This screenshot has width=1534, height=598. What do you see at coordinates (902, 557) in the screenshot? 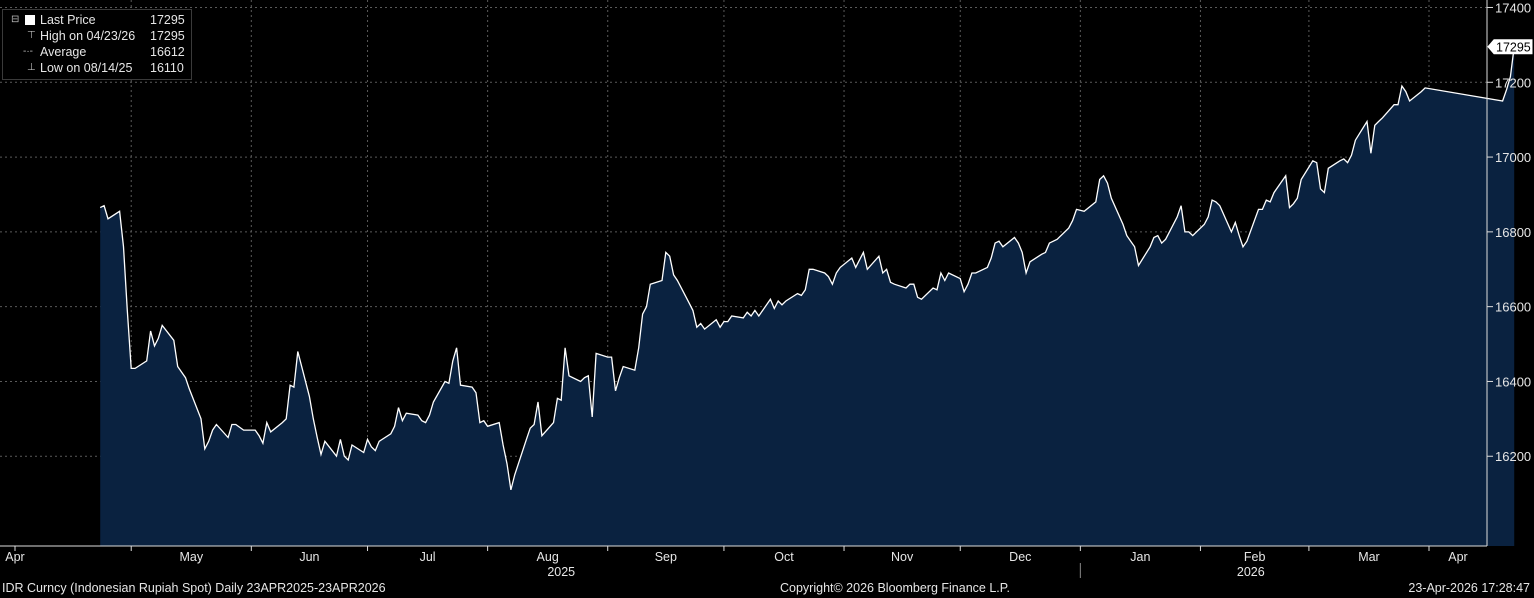
I see `x-tick-label: Nov` at bounding box center [902, 557].